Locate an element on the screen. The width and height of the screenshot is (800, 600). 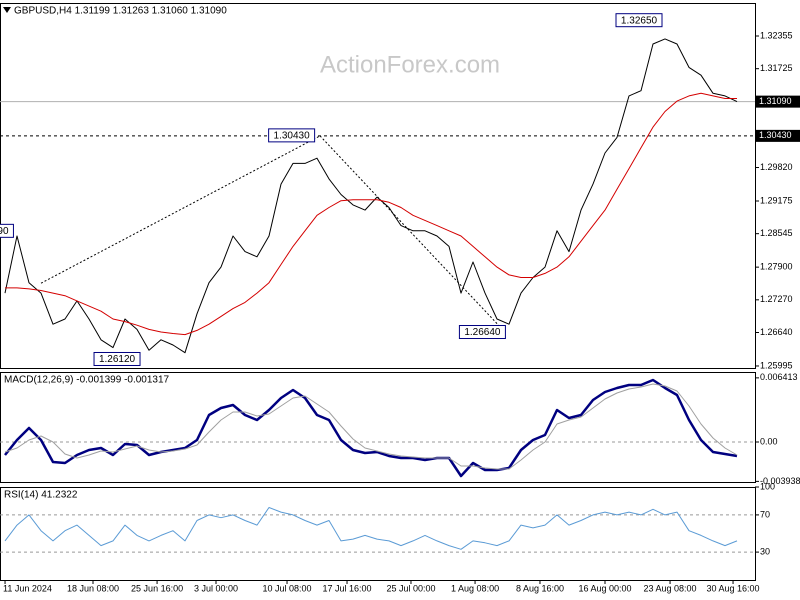
symbol-icon is located at coordinates (7, 10).